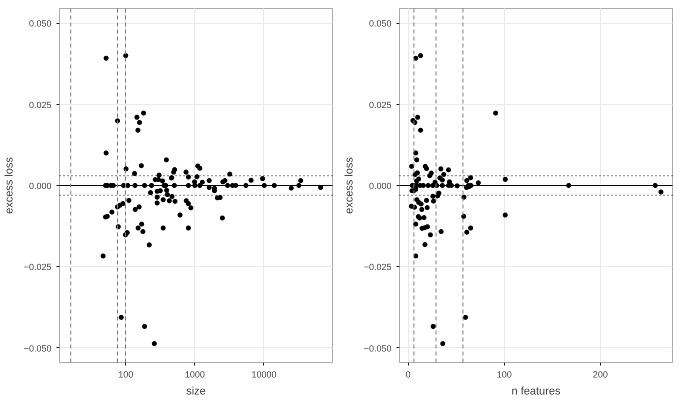 This screenshot has width=680, height=400. Describe the element at coordinates (196, 392) in the screenshot. I see `x-axis-title: size` at that location.